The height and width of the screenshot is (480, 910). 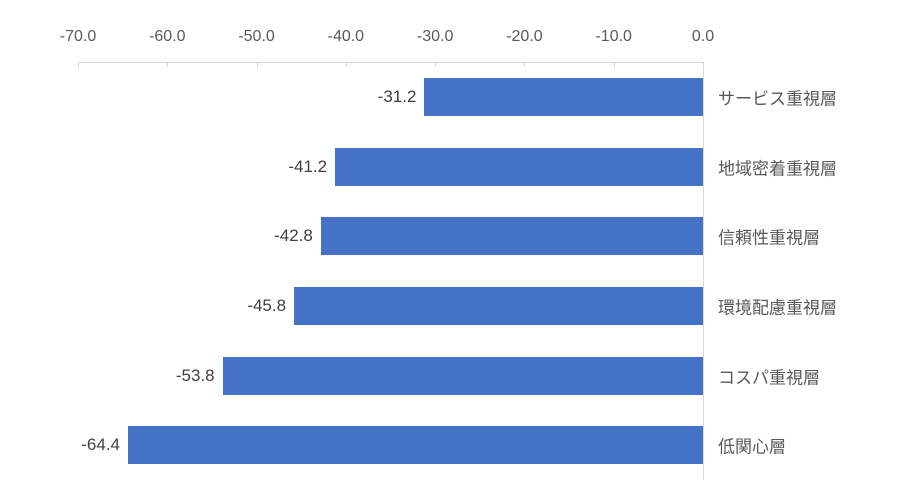 I want to click on category-label: 環境配慮重視層, so click(x=777, y=308).